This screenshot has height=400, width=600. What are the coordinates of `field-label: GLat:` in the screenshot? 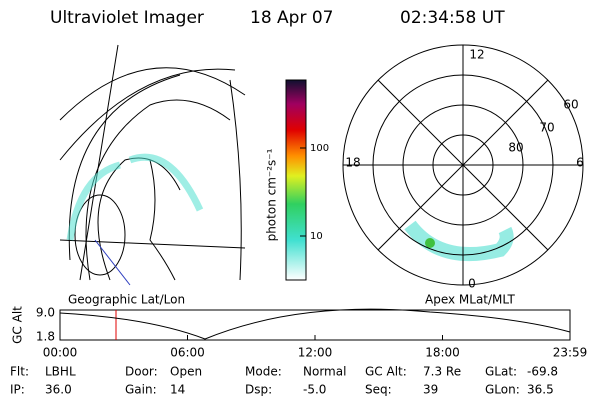 It's located at (501, 372).